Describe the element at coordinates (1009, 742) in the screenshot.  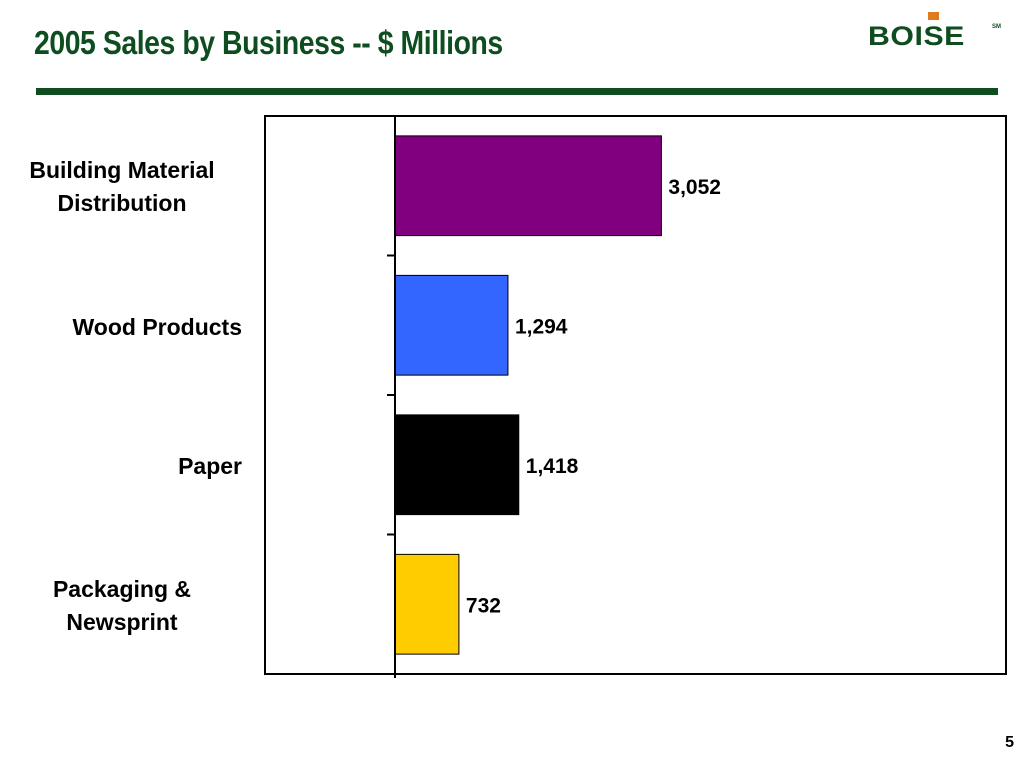
I see `page-number: 5` at that location.